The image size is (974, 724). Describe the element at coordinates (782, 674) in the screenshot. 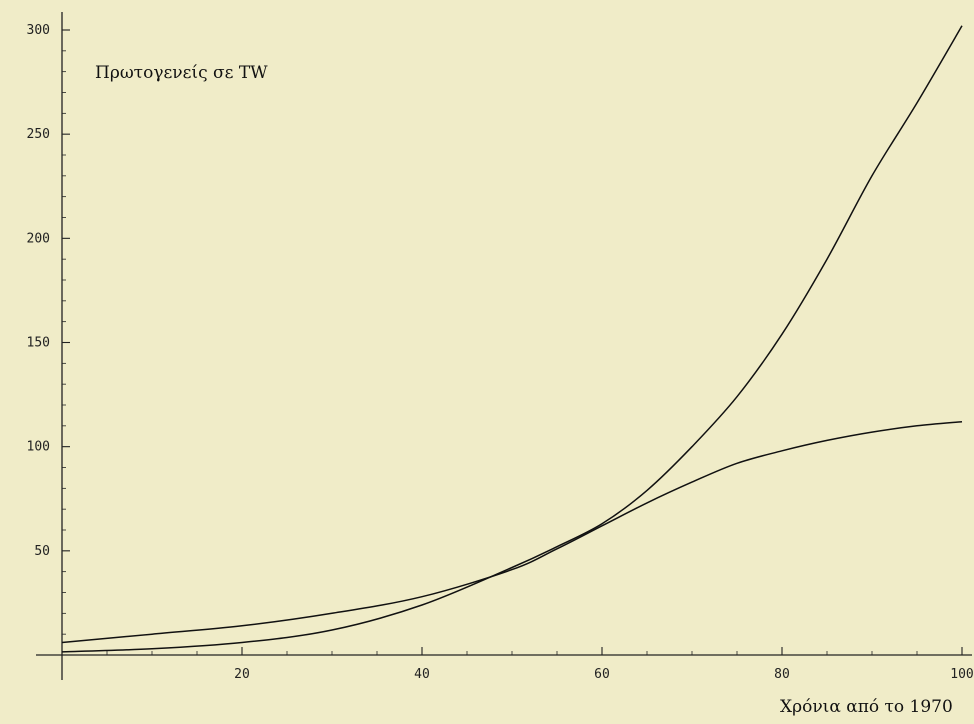

I see `x-tick-label-80: 80` at that location.